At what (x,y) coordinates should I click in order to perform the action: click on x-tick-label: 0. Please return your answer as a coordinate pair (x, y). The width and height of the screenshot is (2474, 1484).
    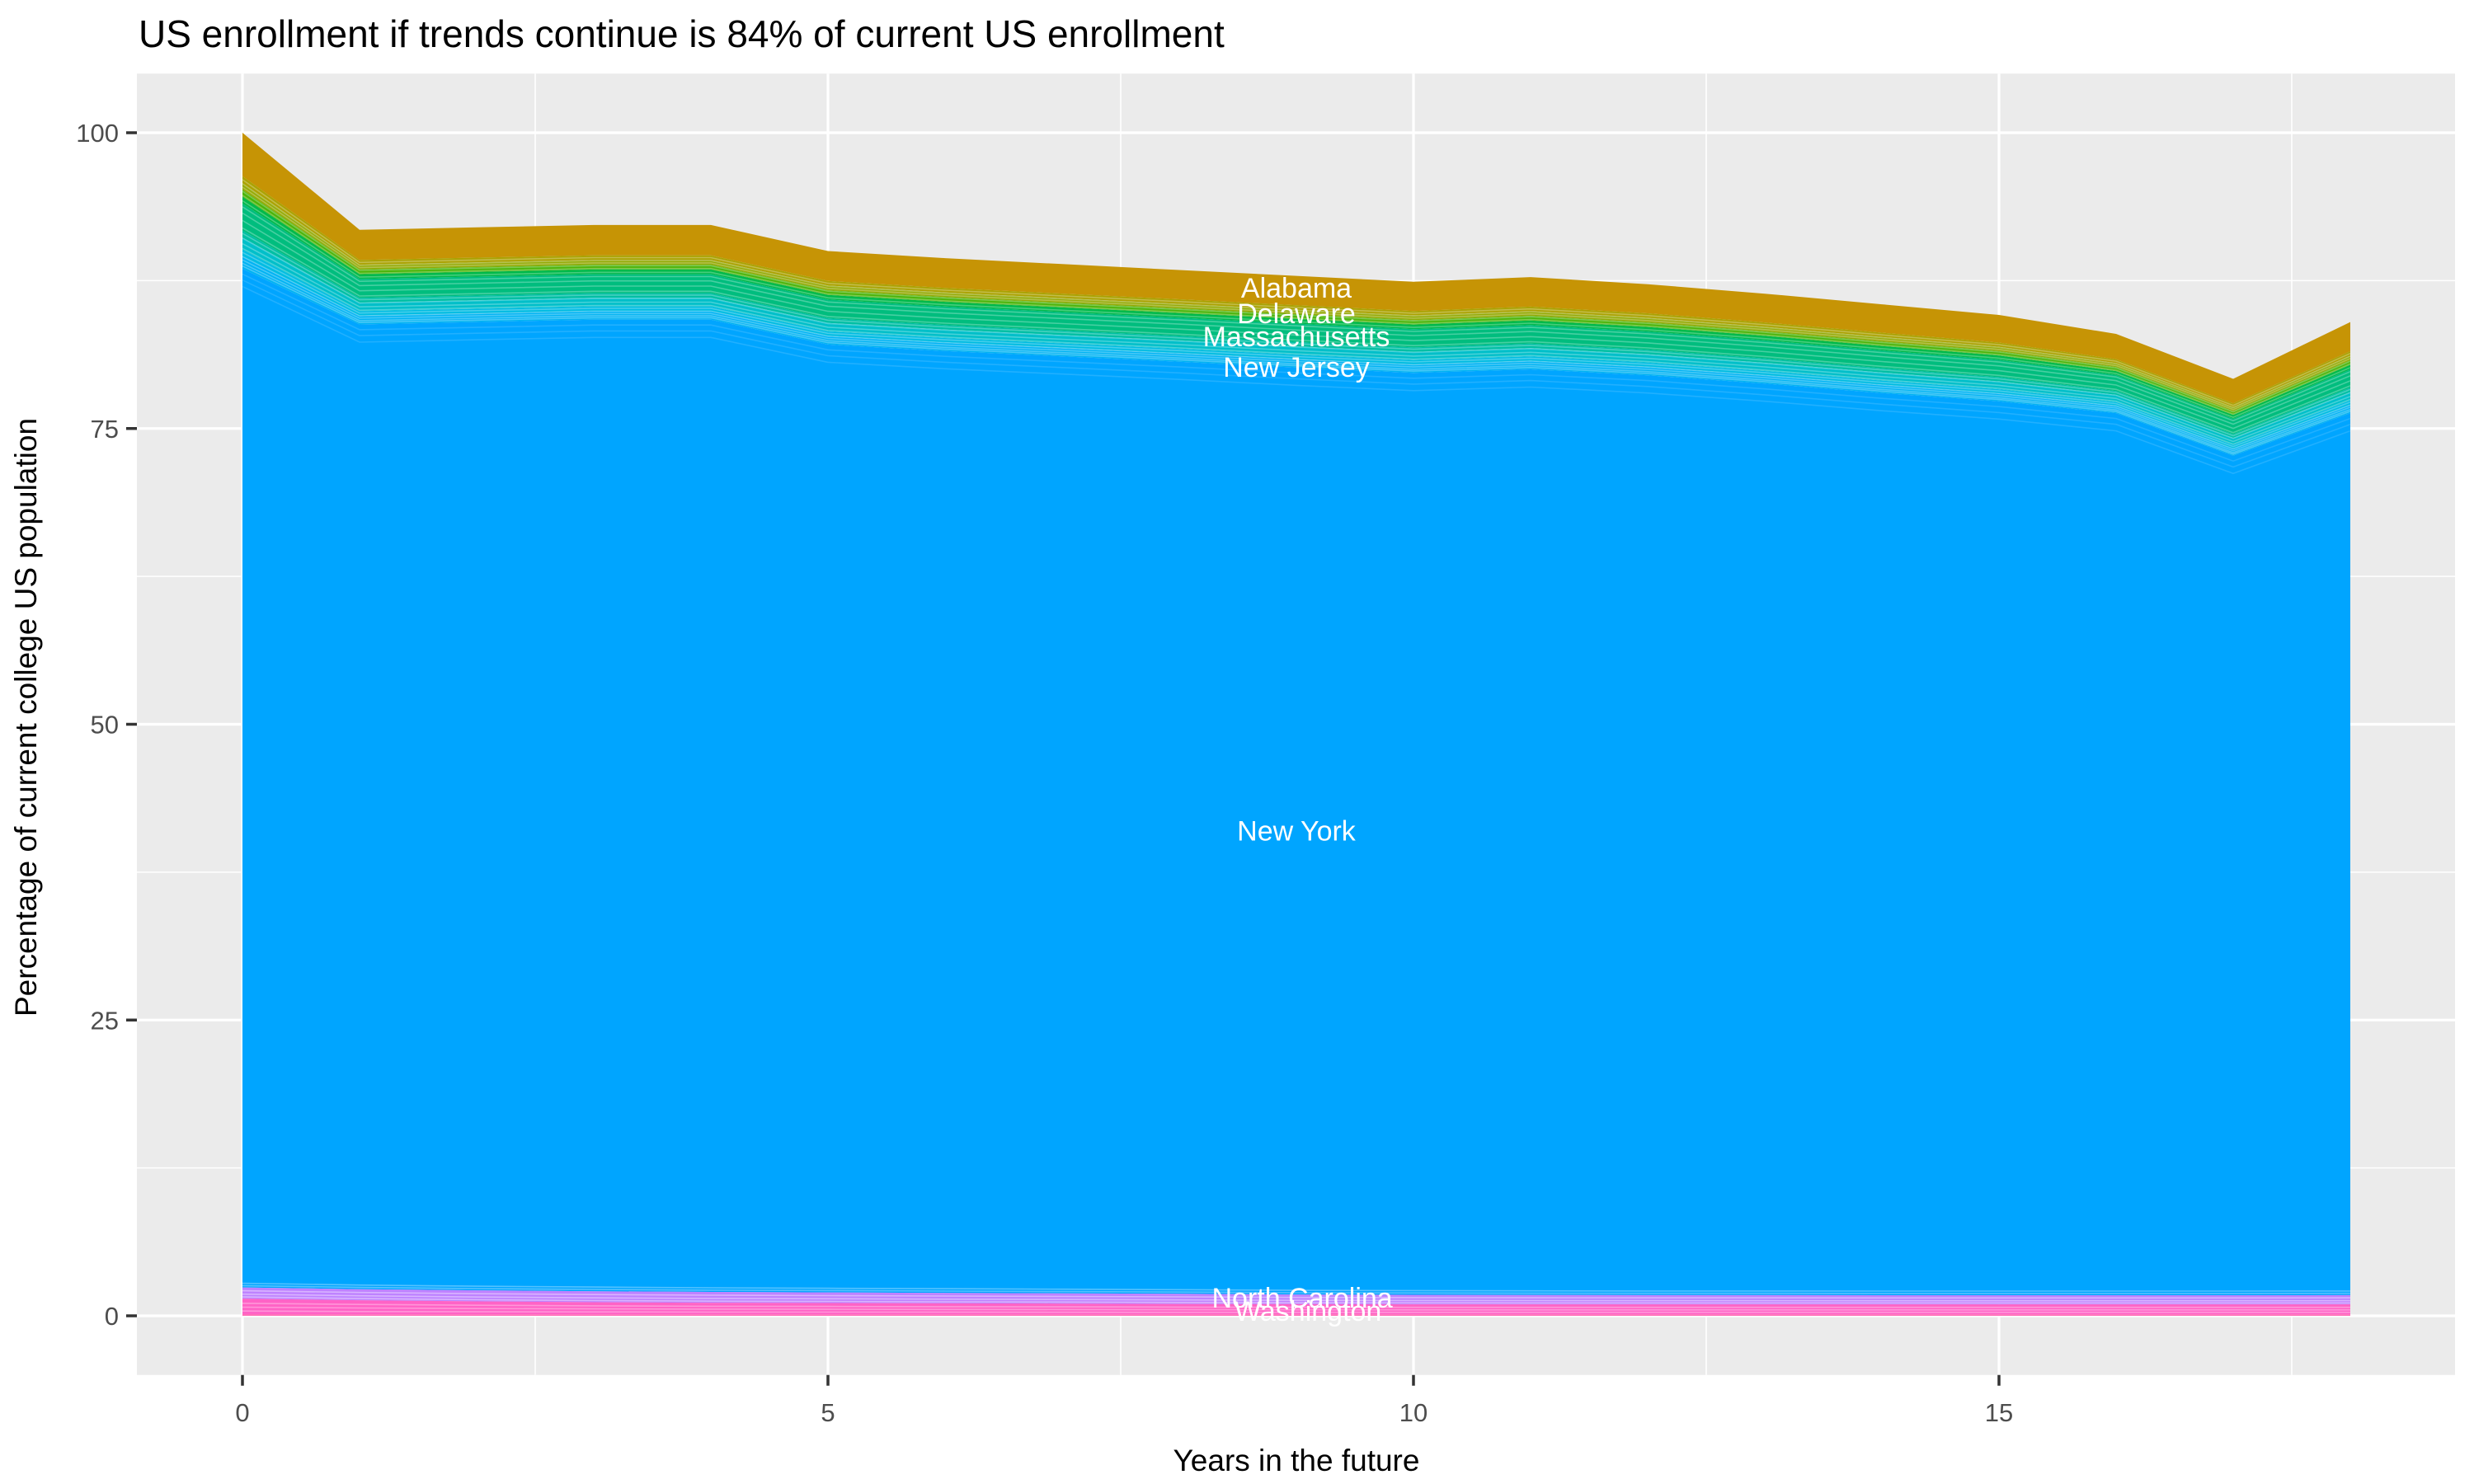
    Looking at the image, I should click on (242, 1412).